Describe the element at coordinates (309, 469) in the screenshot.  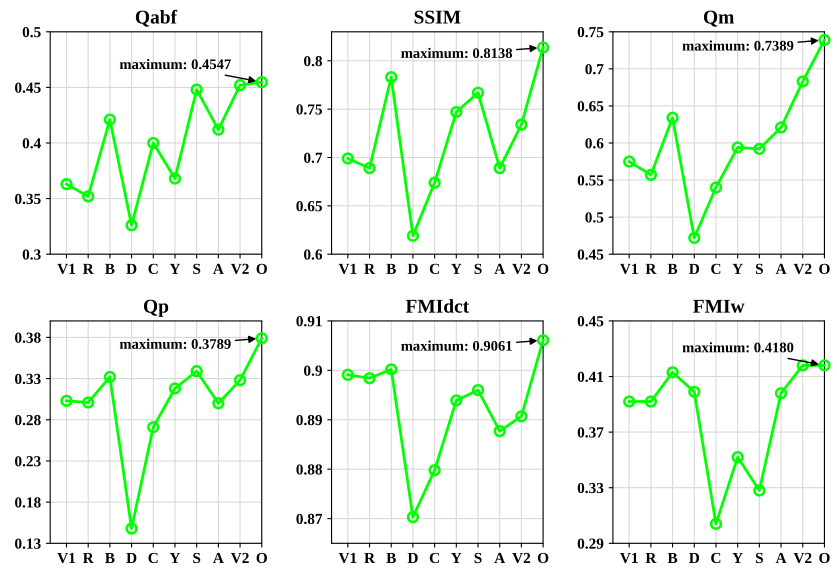
I see `y-tick-label: 0.88` at that location.